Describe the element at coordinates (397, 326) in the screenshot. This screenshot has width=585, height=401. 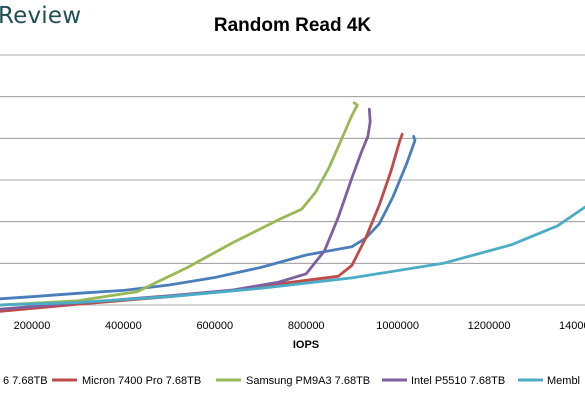
I see `x-tick-label: 1000000` at that location.